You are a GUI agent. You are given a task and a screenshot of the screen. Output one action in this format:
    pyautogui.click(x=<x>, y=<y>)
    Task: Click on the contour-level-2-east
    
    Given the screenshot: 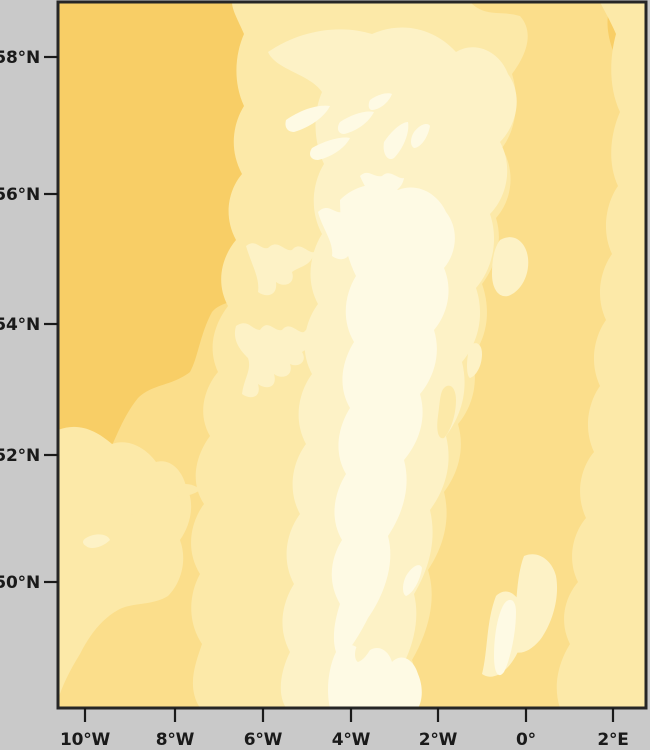 What is the action you would take?
    pyautogui.click(x=601, y=355)
    